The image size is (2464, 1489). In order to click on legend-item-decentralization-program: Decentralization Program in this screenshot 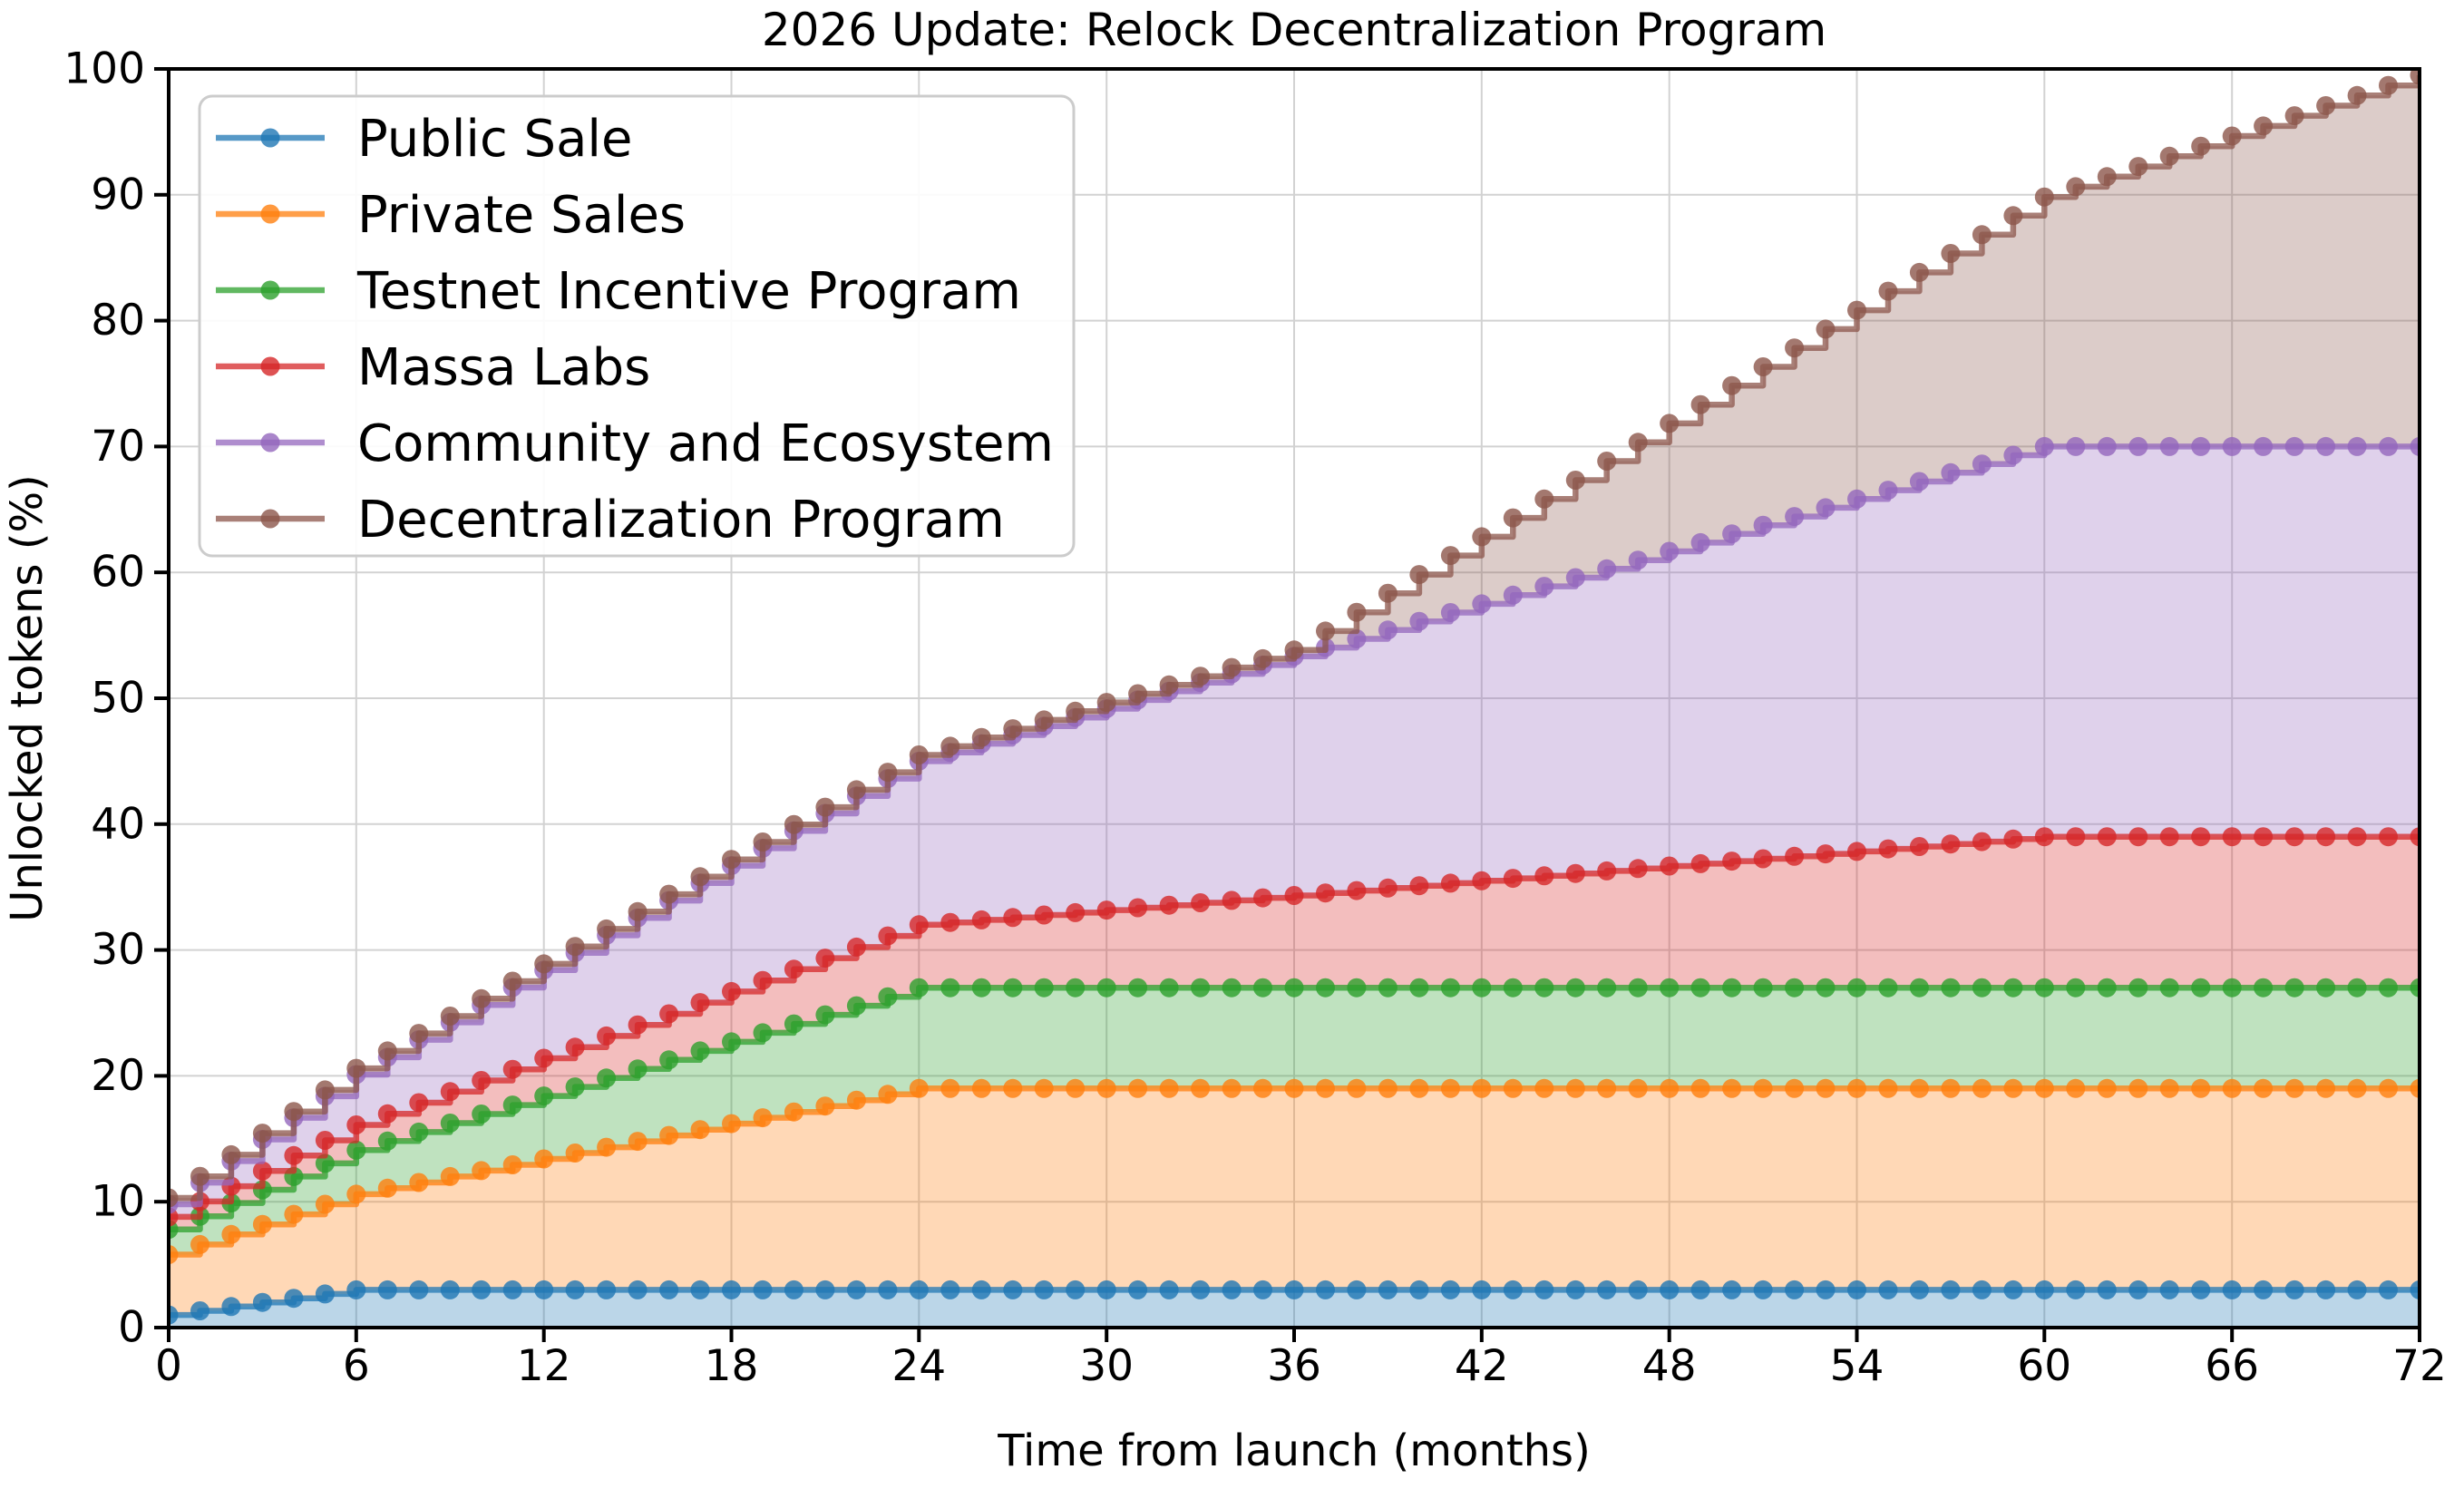, I will do `click(610, 520)`.